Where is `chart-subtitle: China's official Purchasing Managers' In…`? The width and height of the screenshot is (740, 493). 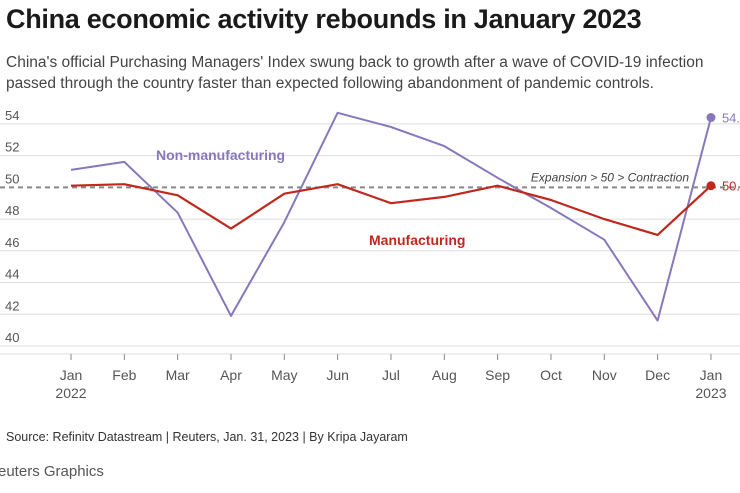 chart-subtitle: China's official Purchasing Managers' In… is located at coordinates (373, 73).